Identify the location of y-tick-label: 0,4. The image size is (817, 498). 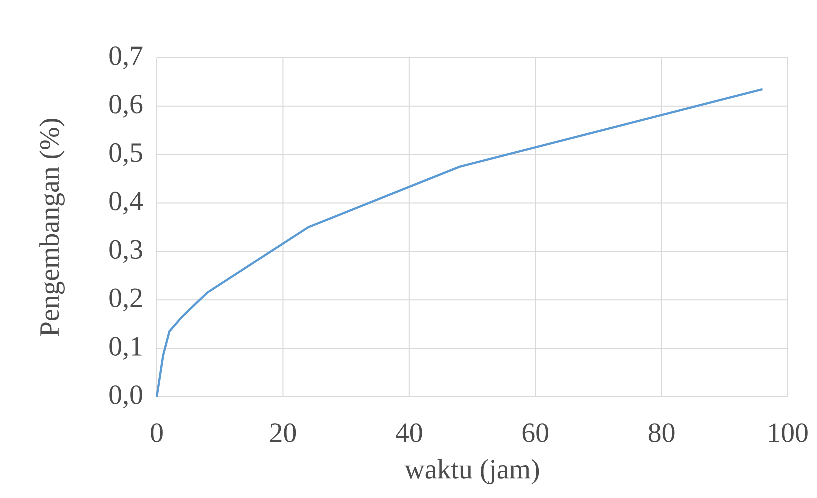
(127, 203).